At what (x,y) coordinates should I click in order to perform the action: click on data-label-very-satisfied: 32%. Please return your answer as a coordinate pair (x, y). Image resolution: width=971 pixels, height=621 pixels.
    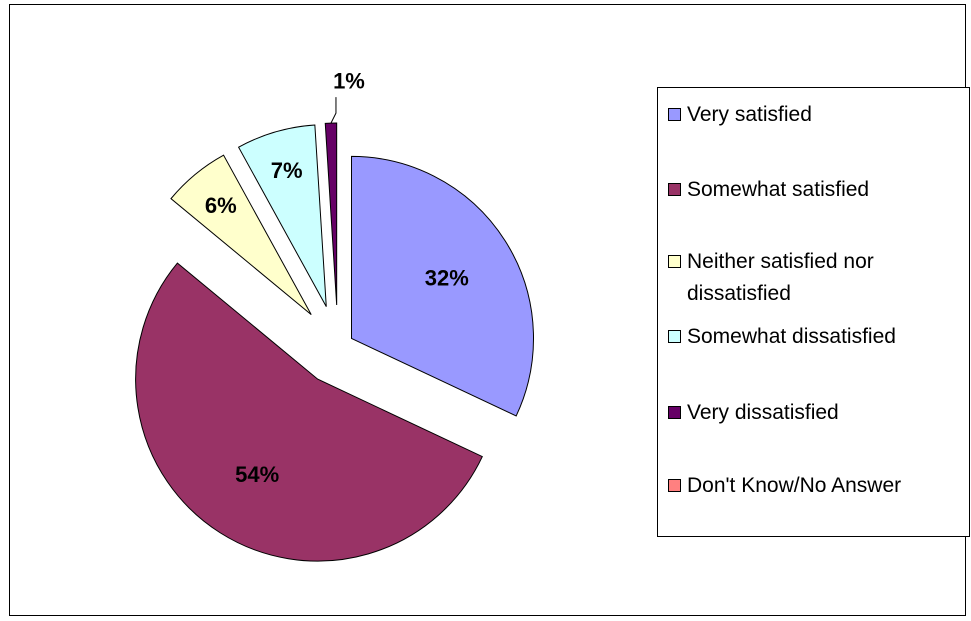
    Looking at the image, I should click on (447, 277).